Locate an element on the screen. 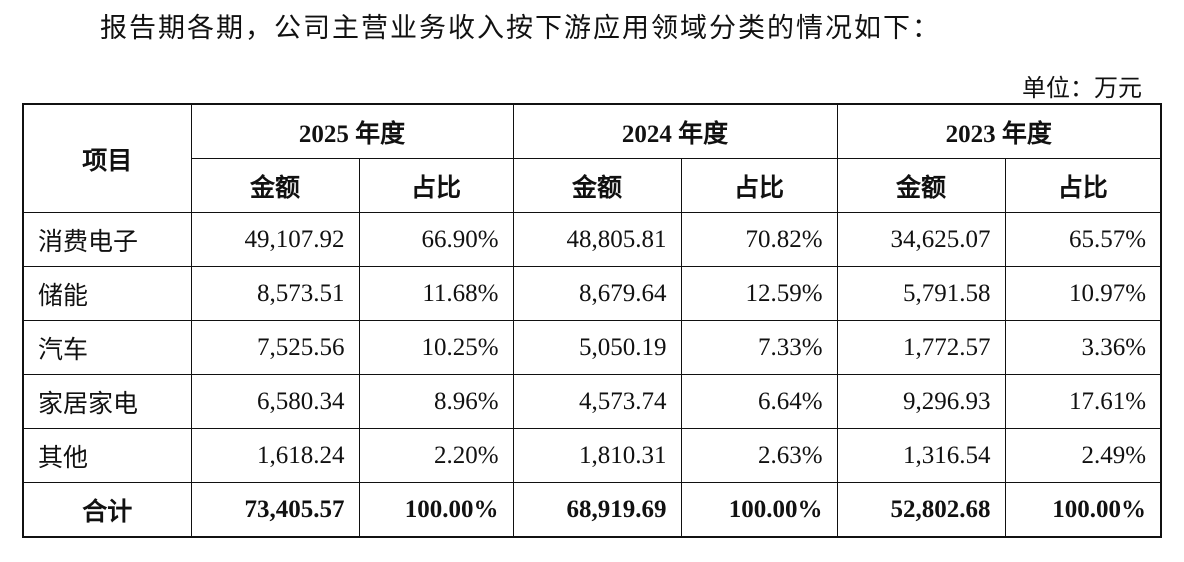  value-cell: 12.59% is located at coordinates (759, 293).